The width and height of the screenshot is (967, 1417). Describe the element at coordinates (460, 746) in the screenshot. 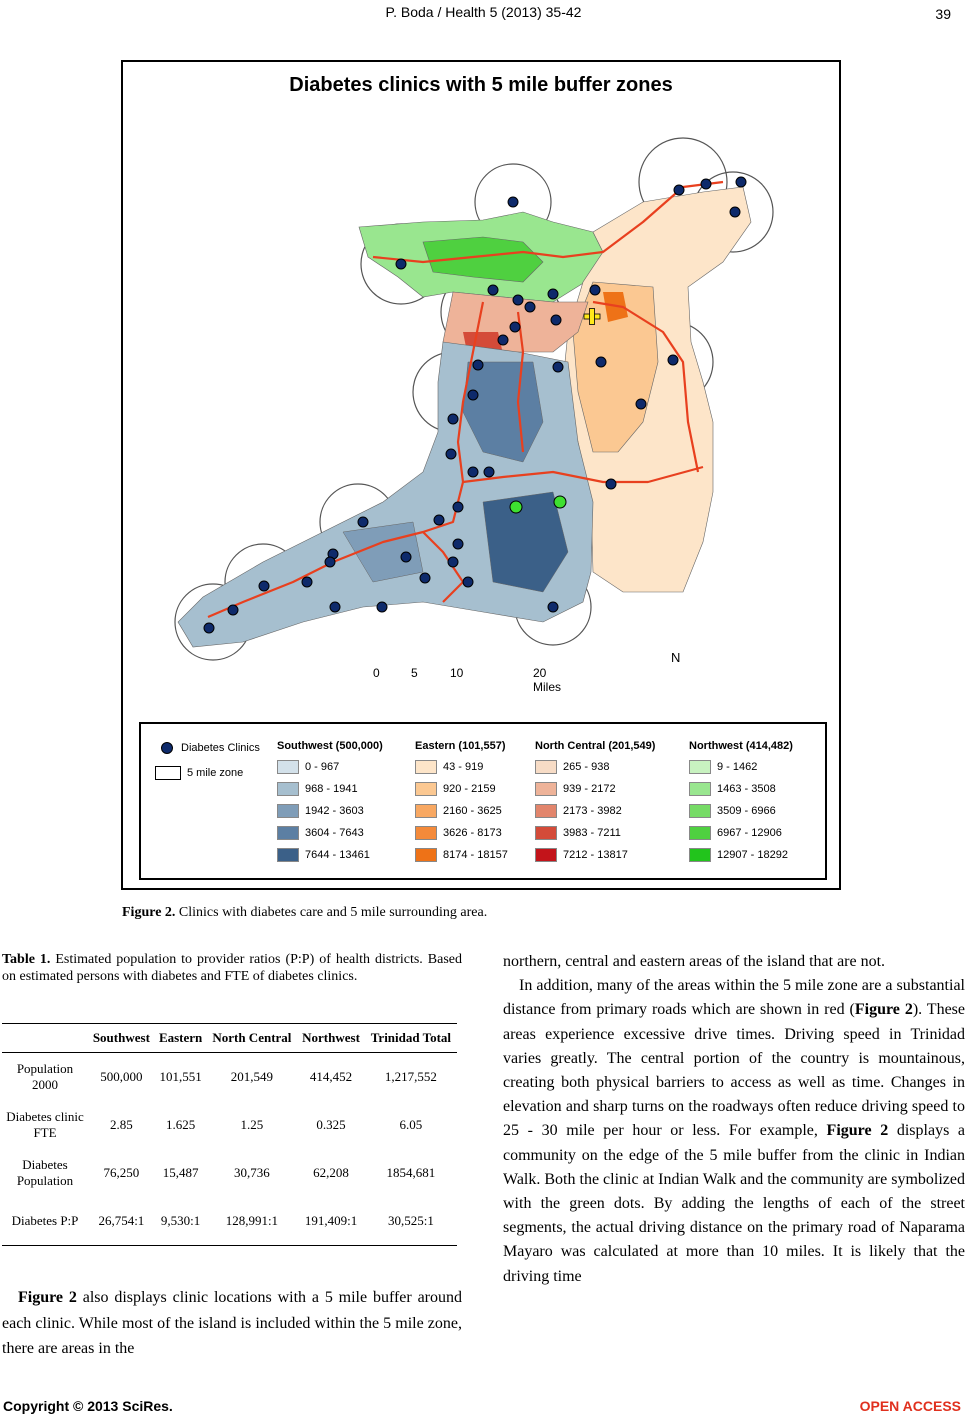

I see `legend-group-title: Eastern (101,557)` at that location.